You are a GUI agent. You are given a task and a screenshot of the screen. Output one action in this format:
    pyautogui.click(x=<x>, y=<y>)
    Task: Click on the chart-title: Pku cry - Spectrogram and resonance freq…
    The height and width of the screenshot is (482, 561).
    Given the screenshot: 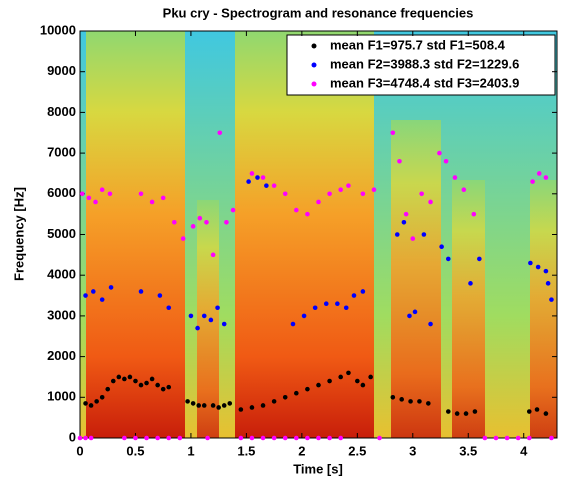 What is the action you would take?
    pyautogui.click(x=318, y=12)
    